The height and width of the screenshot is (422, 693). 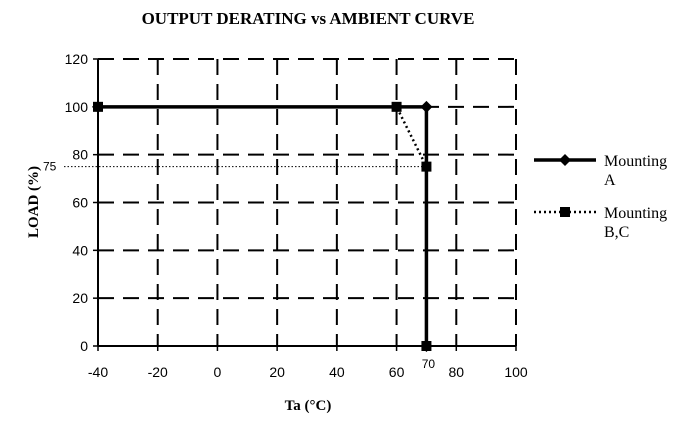 What do you see at coordinates (565, 160) in the screenshot?
I see `legend-marker-mounting-a` at bounding box center [565, 160].